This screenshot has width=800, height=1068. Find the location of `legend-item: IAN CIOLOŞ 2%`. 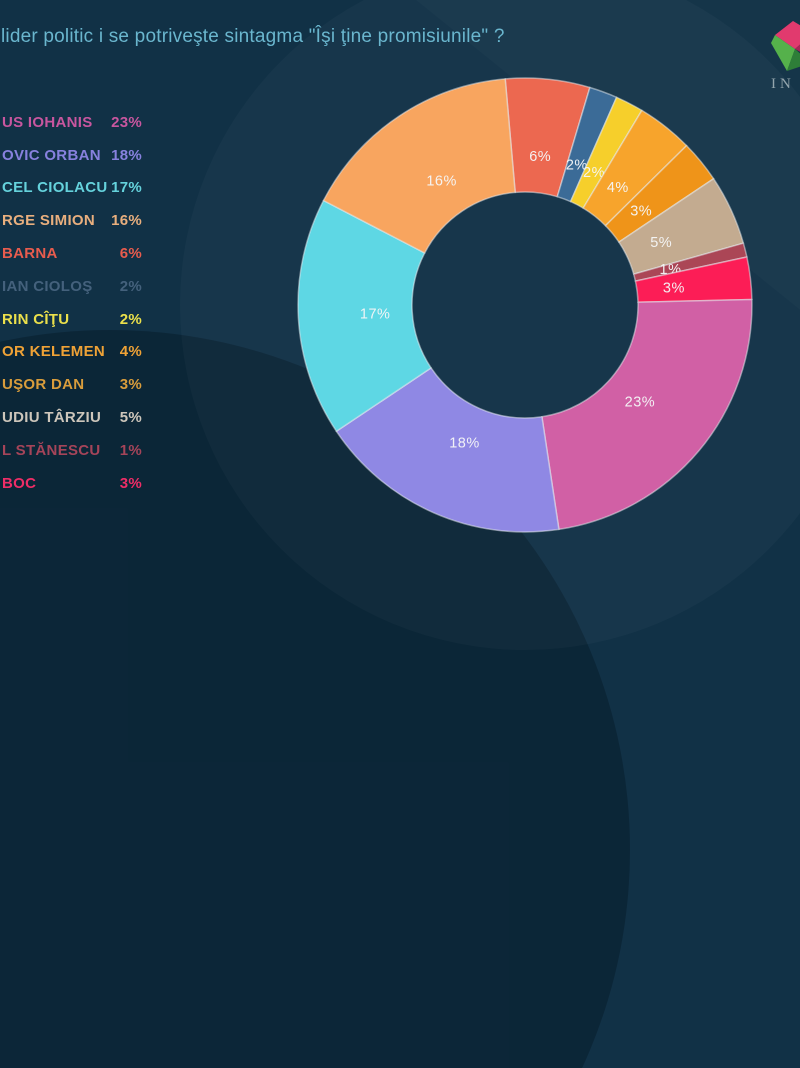

legend-item: IAN CIOLOŞ 2% is located at coordinates (72, 286).